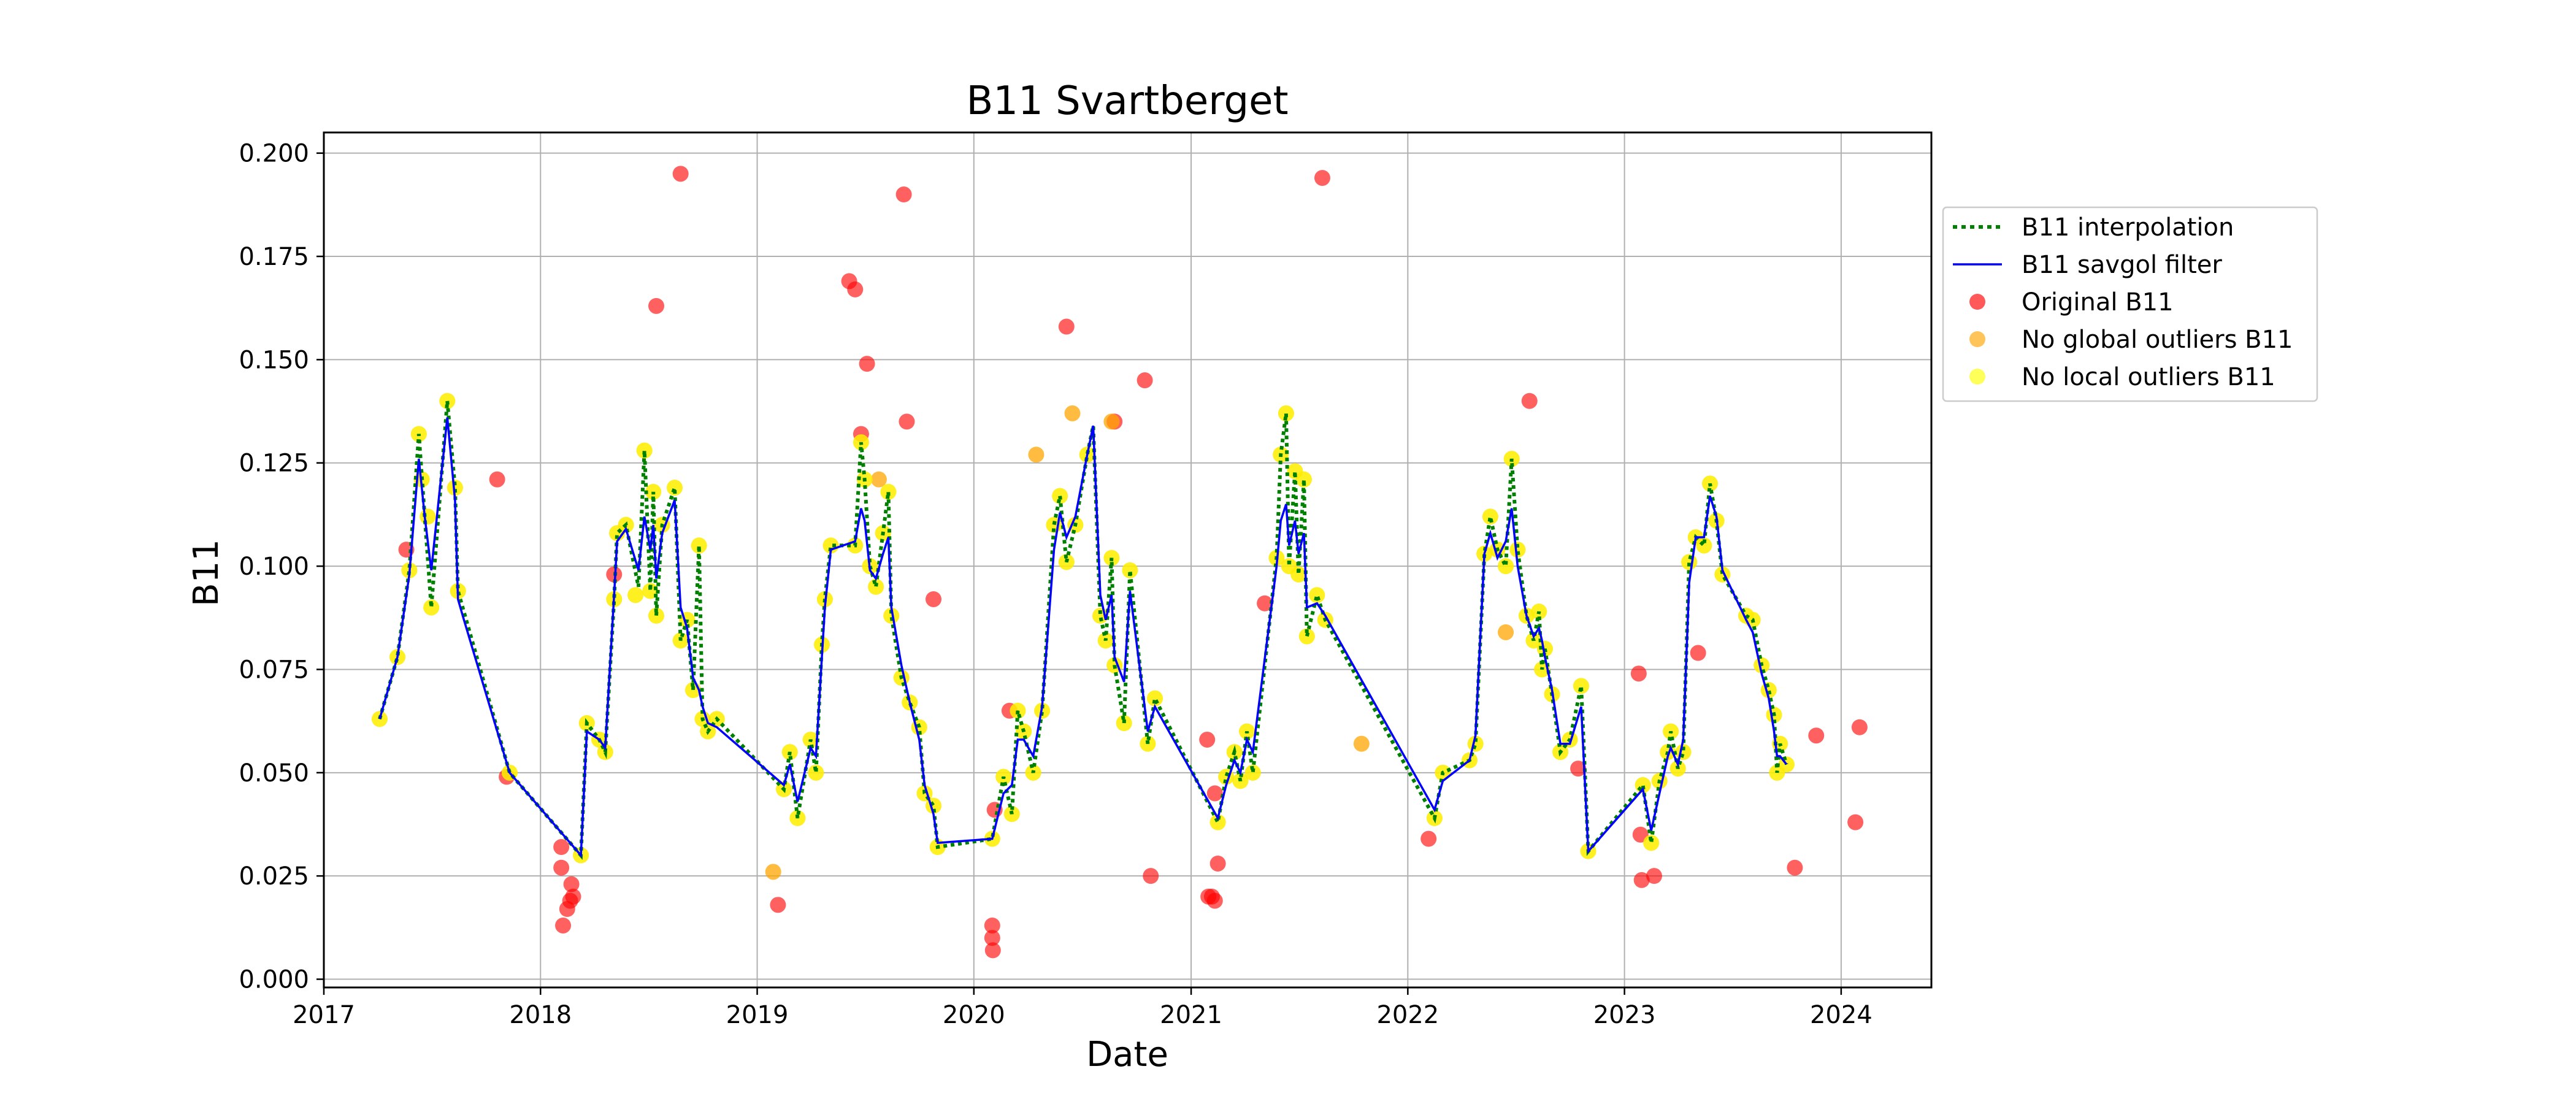  I want to click on y-axis-label: B11, so click(206, 573).